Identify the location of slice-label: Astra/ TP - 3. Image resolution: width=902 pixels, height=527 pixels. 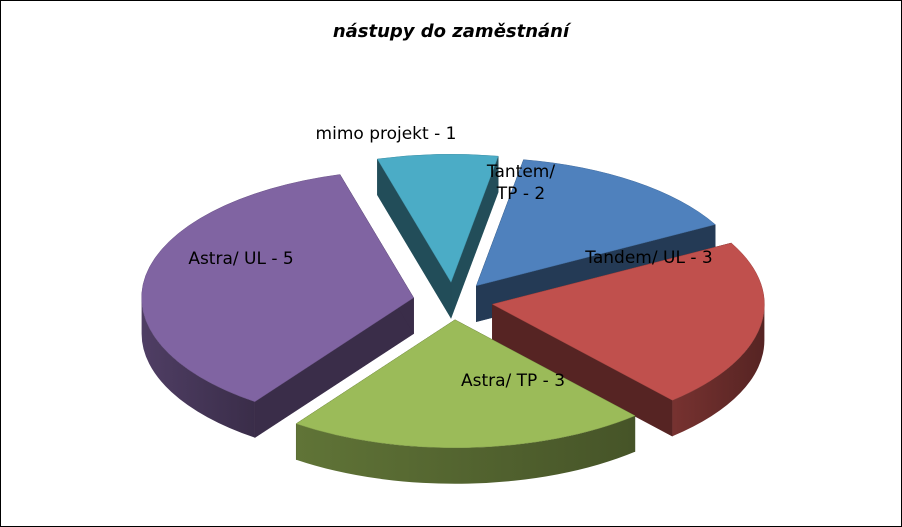
(513, 381).